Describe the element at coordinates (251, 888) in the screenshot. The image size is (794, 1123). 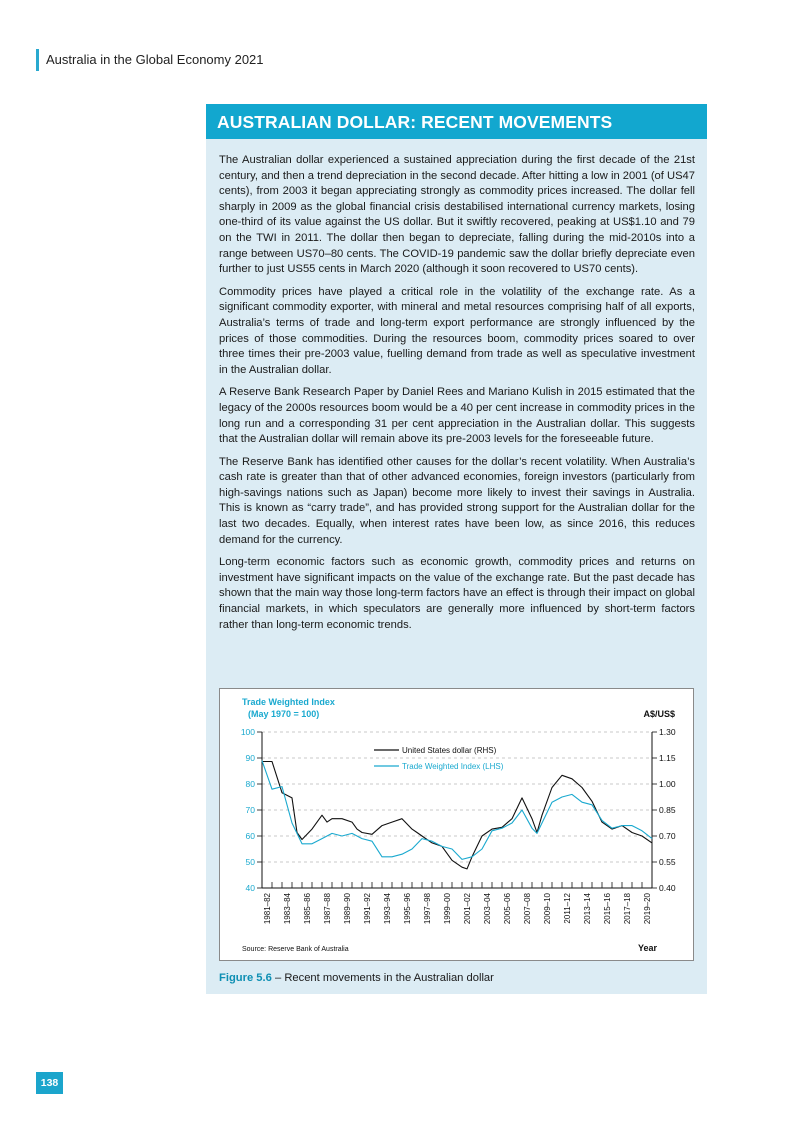
I see `y-tick-label-left: 40` at that location.